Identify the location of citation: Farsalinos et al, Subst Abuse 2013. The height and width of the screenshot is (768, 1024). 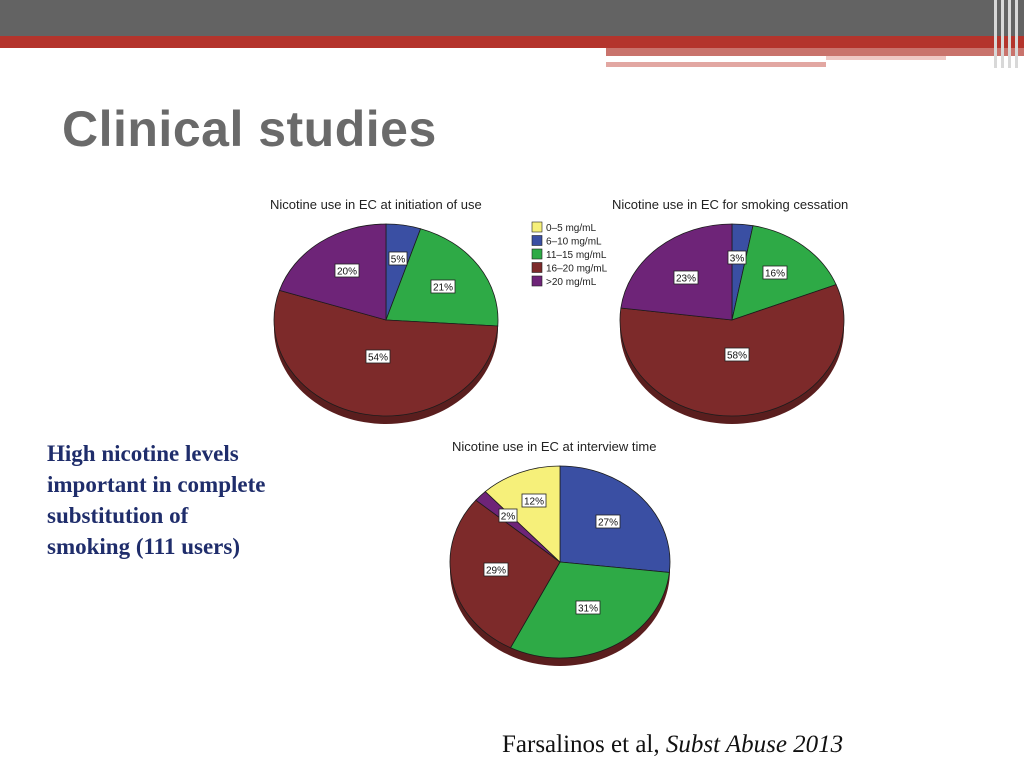
(672, 745).